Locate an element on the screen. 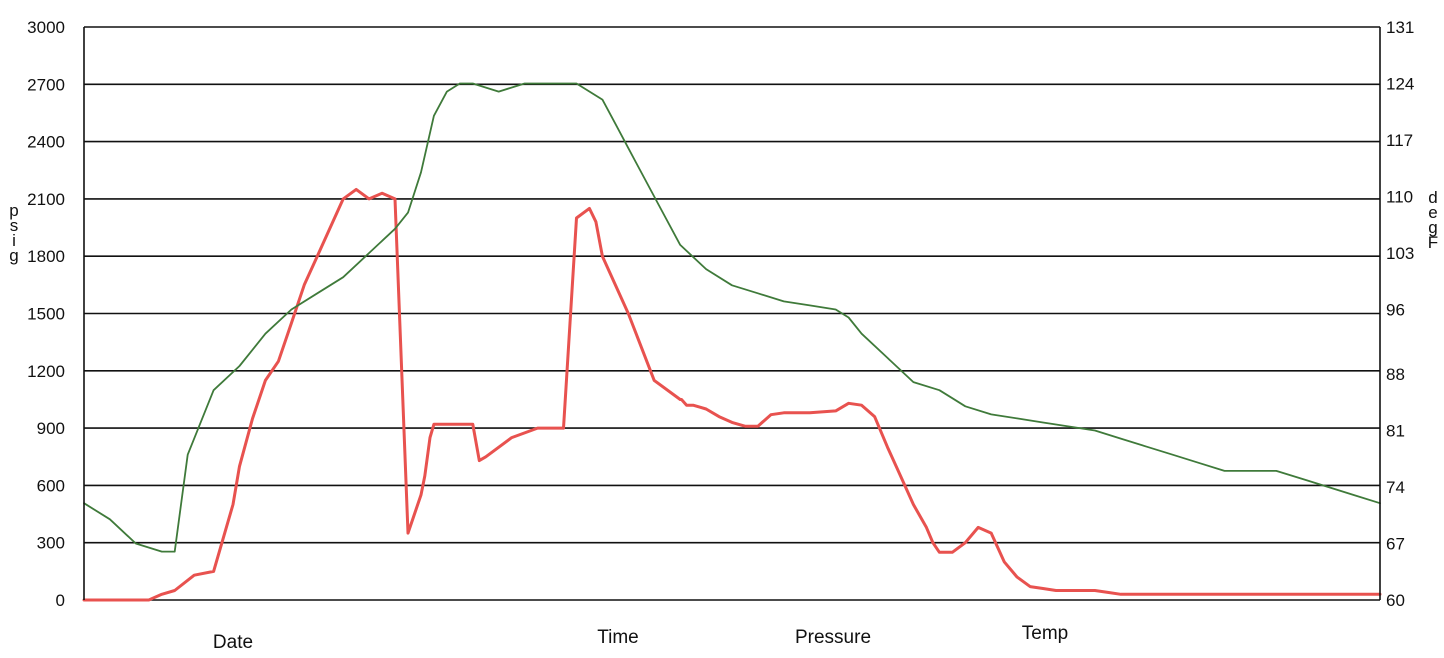  right-tick-label: 60 is located at coordinates (1395, 600).